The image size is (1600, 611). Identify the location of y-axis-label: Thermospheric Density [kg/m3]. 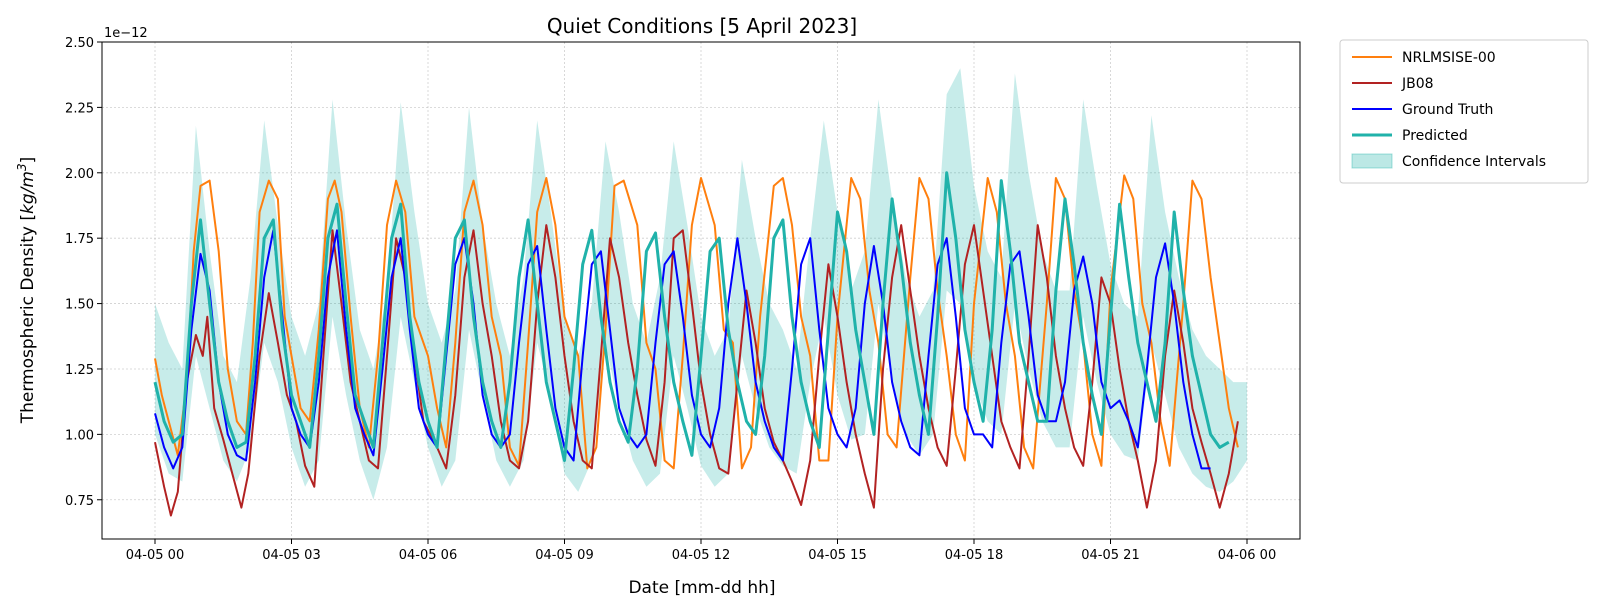
(26, 291).